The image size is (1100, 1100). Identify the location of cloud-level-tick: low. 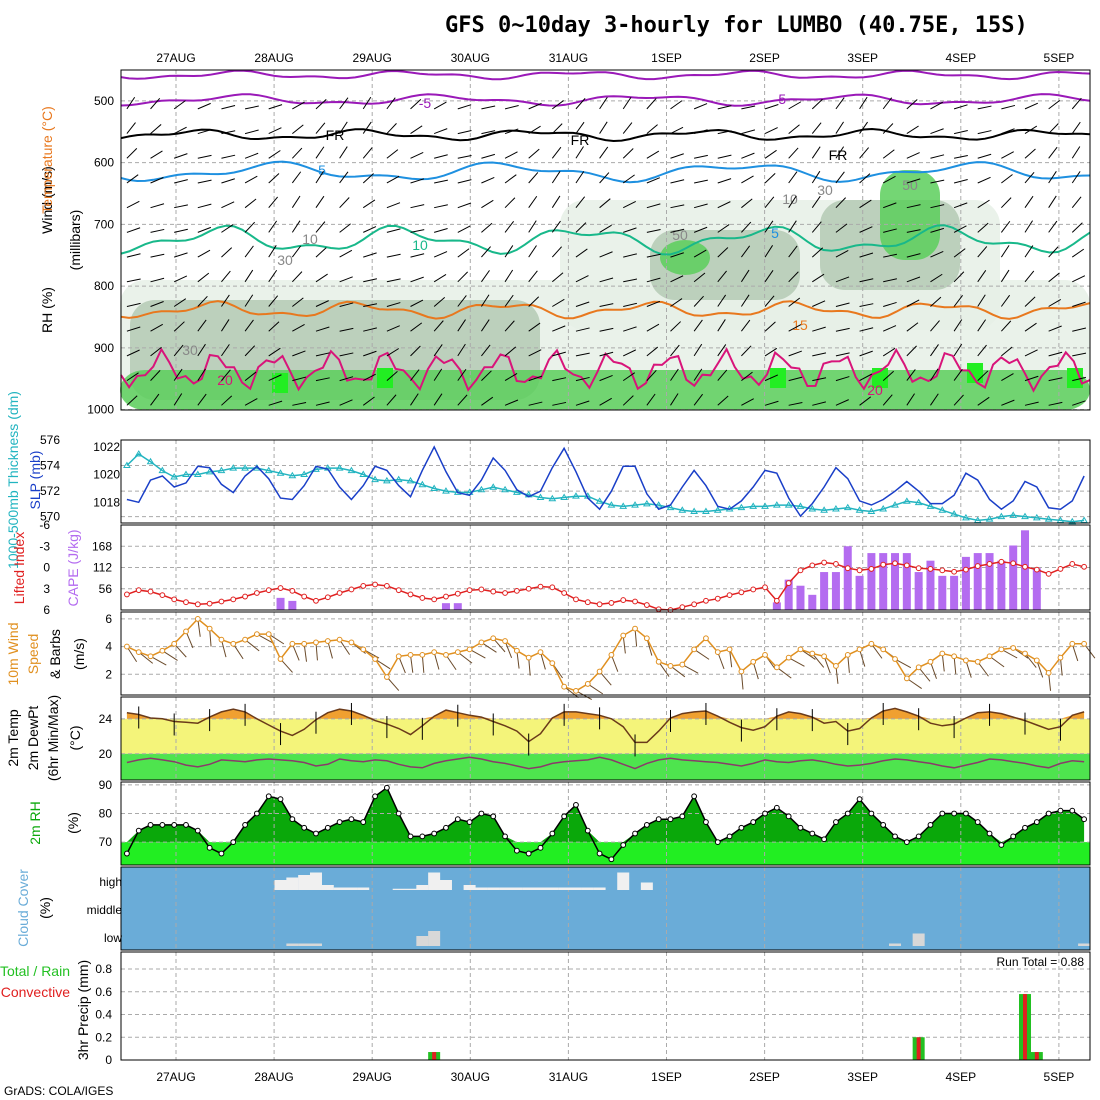
(113, 938).